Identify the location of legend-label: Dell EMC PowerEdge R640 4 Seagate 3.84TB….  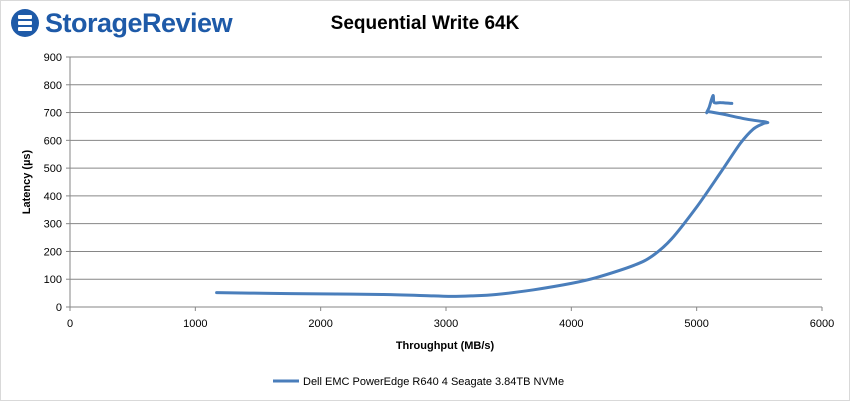
(433, 382).